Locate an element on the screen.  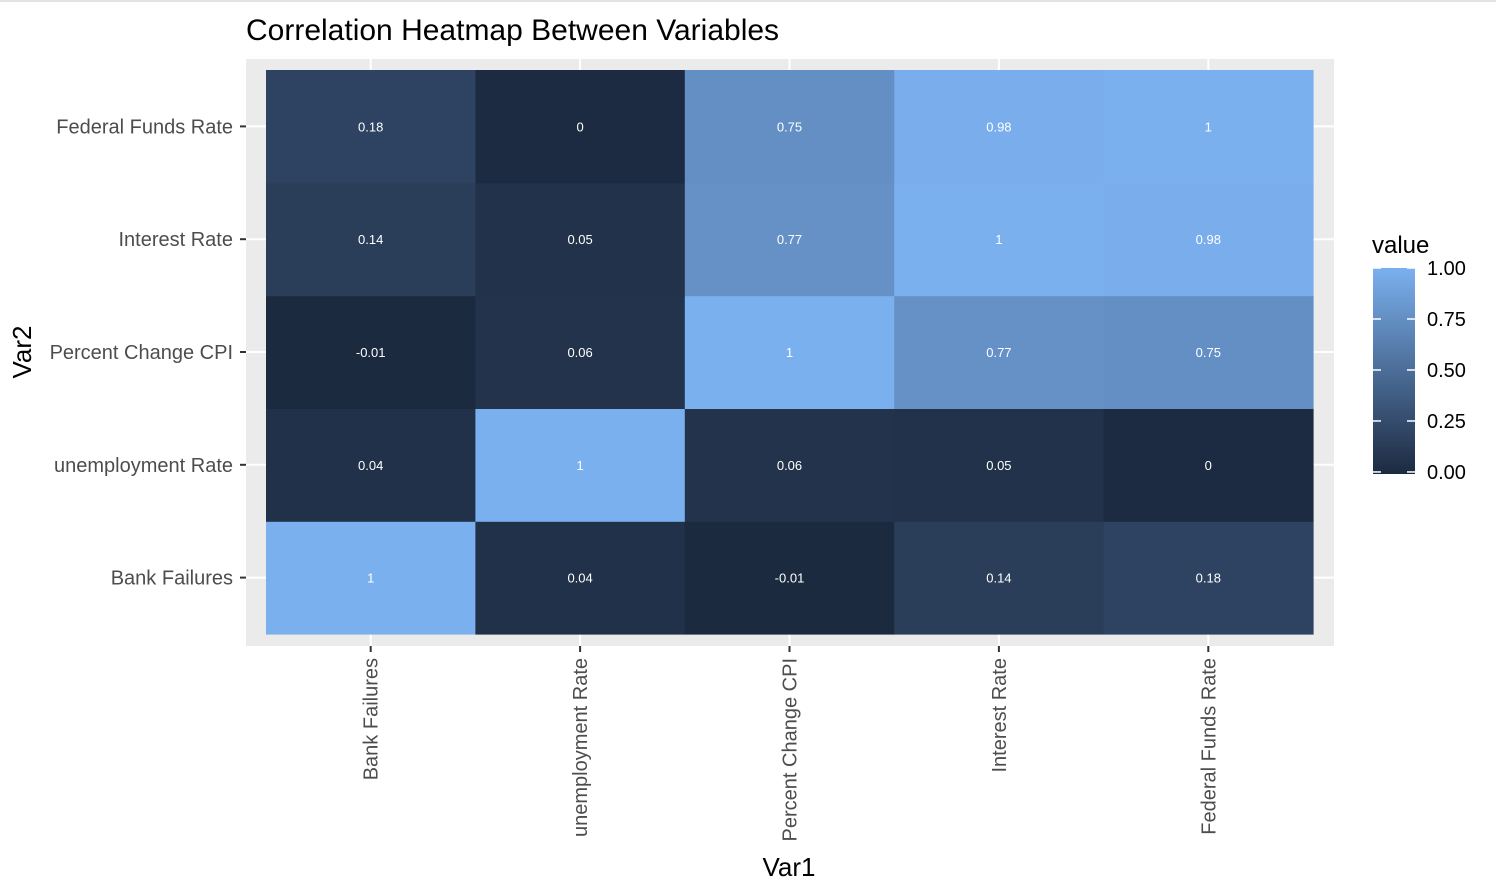
legend-colorbar is located at coordinates (1394, 371).